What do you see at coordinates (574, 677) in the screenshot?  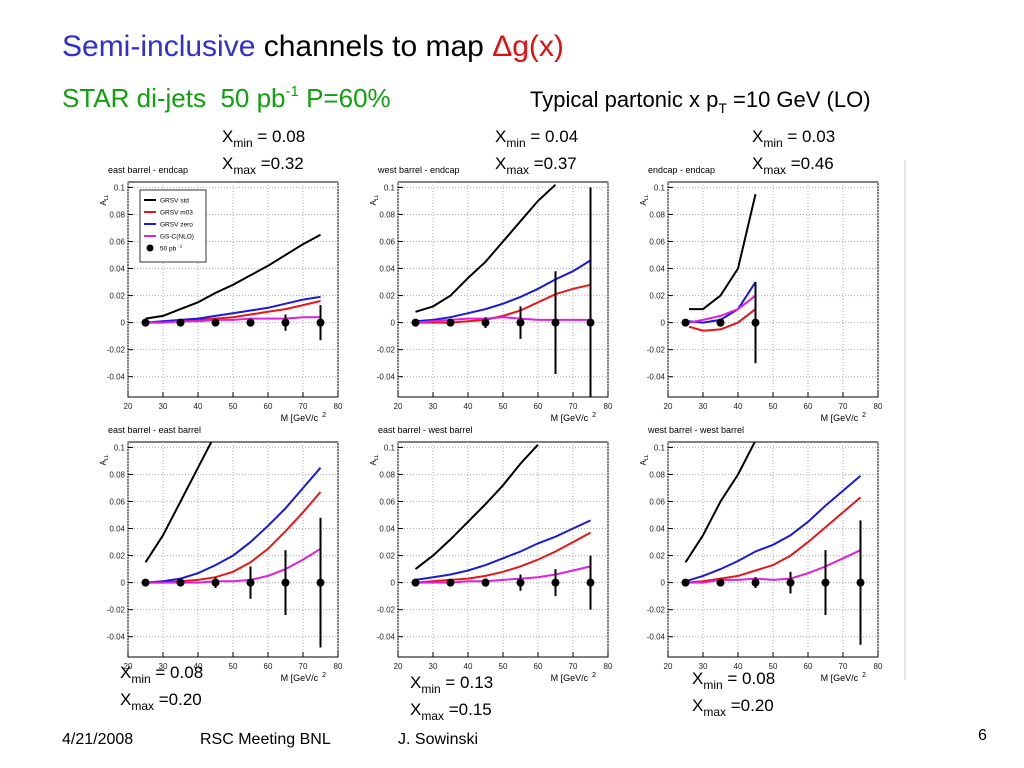 I see `x-axis-label: M [GeV/c 2` at bounding box center [574, 677].